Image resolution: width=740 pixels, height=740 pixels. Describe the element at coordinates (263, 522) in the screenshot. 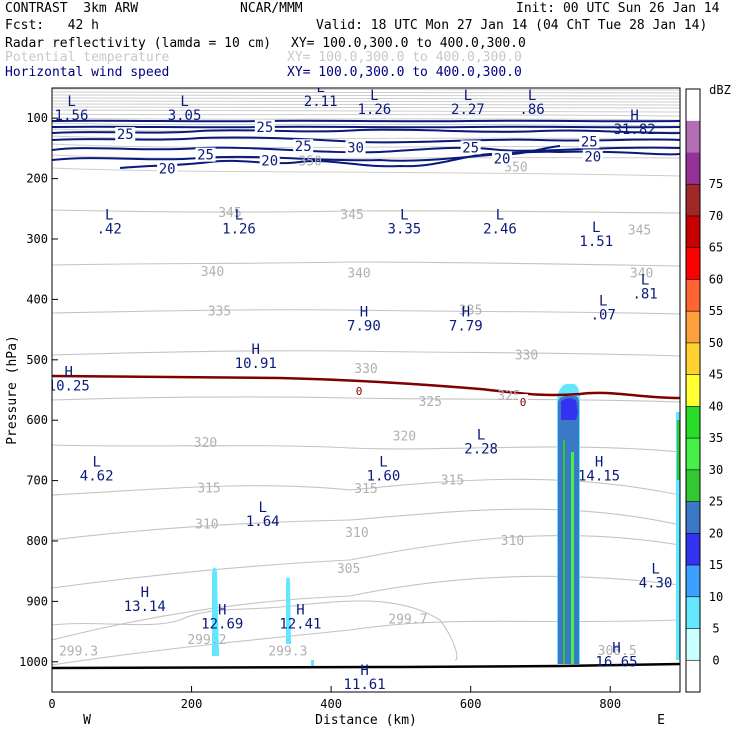

I see `wind-extremum-value: 1.64` at that location.